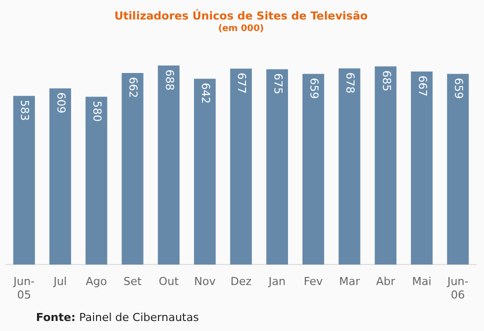 The width and height of the screenshot is (484, 331). What do you see at coordinates (59, 281) in the screenshot?
I see `x-tick-label: Jul` at bounding box center [59, 281].